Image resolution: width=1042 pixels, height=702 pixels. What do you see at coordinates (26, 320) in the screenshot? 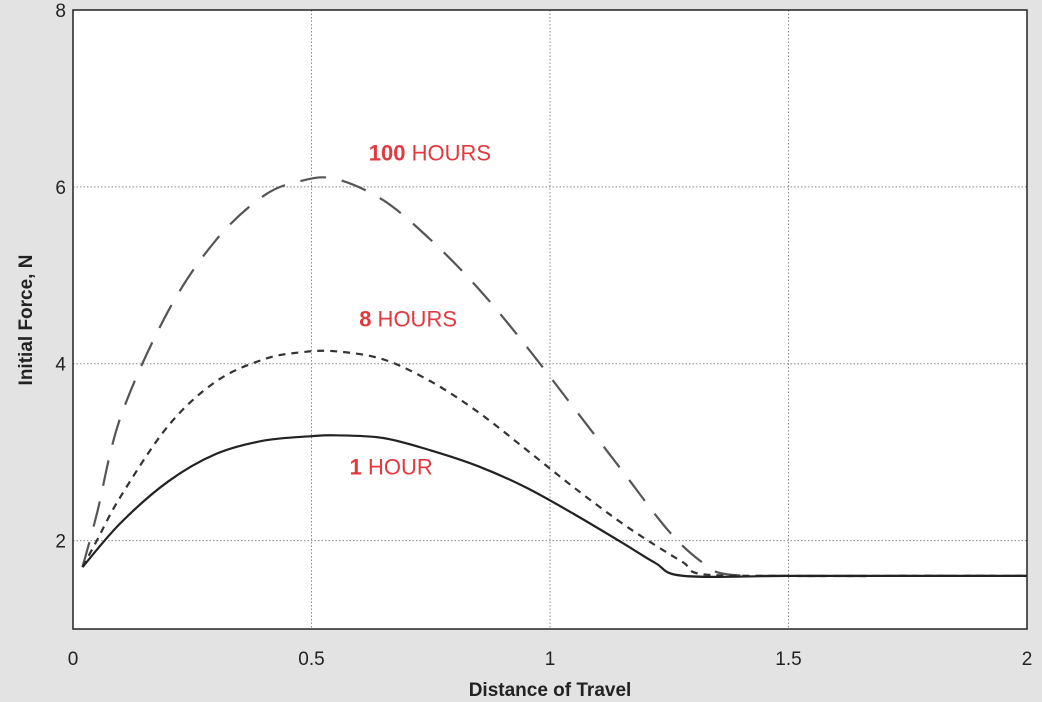
I see `y-axis-title: Initial Force, N` at bounding box center [26, 320].